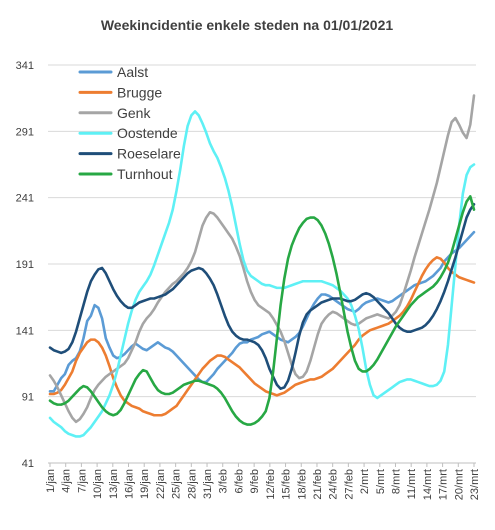  What do you see at coordinates (255, 481) in the screenshot?
I see `x-tick-label: 9/feb` at bounding box center [255, 481].